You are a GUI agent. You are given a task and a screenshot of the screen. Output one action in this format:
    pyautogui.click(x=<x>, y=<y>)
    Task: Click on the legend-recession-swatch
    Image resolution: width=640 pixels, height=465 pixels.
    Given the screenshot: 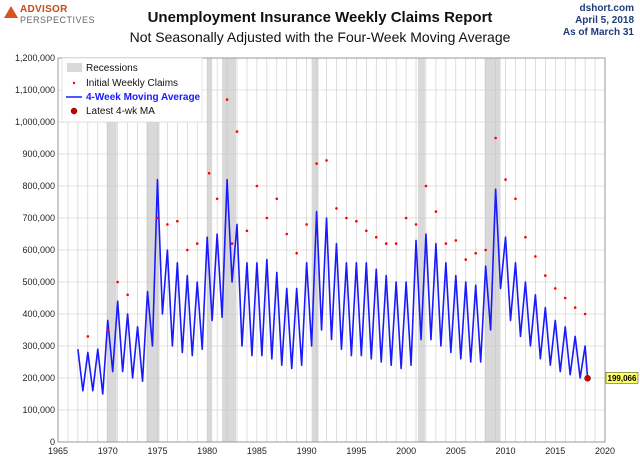 What is the action you would take?
    pyautogui.click(x=74, y=67)
    